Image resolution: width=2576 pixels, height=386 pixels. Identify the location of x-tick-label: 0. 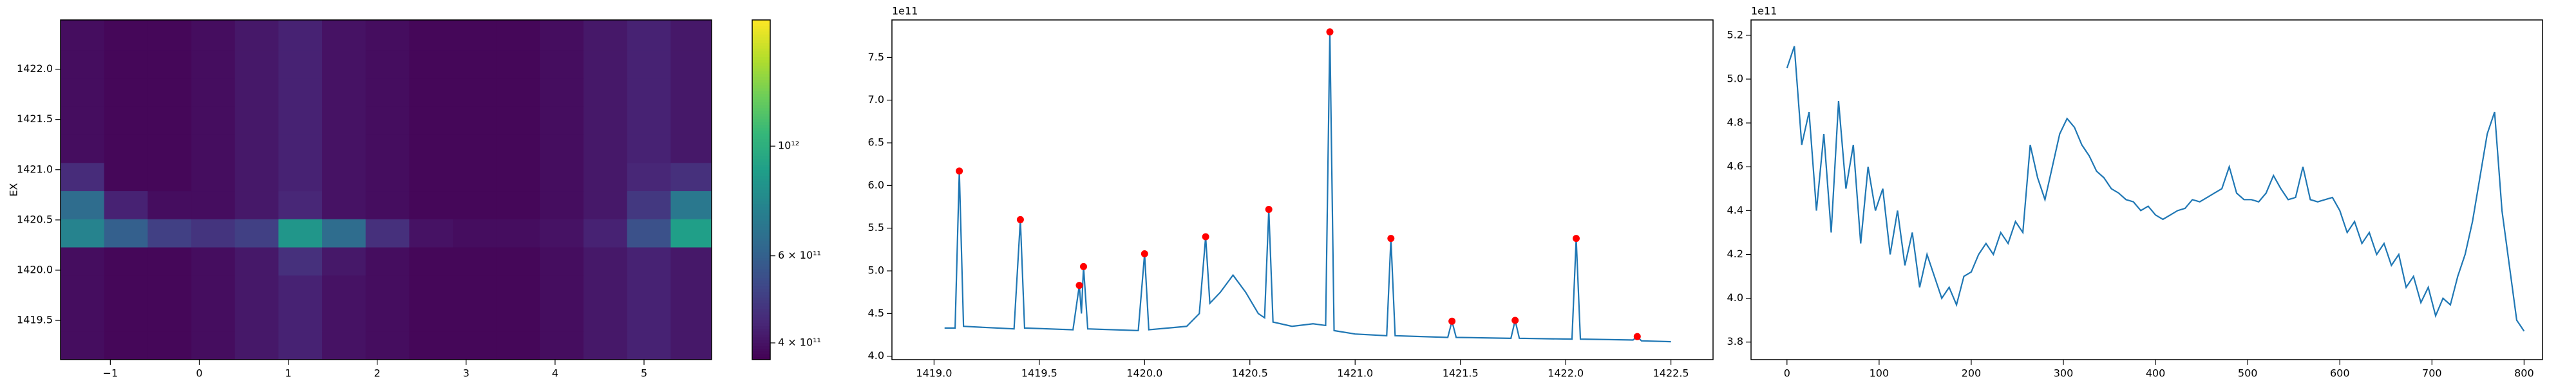
(199, 373).